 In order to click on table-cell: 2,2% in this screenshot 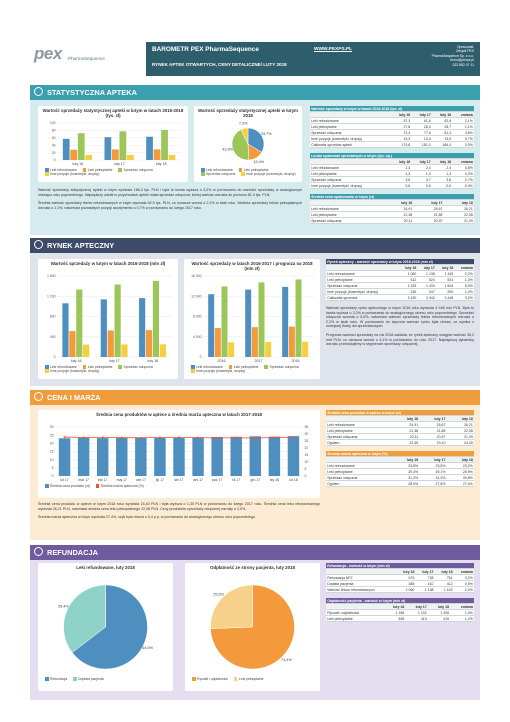, I will do `click(463, 589)`.